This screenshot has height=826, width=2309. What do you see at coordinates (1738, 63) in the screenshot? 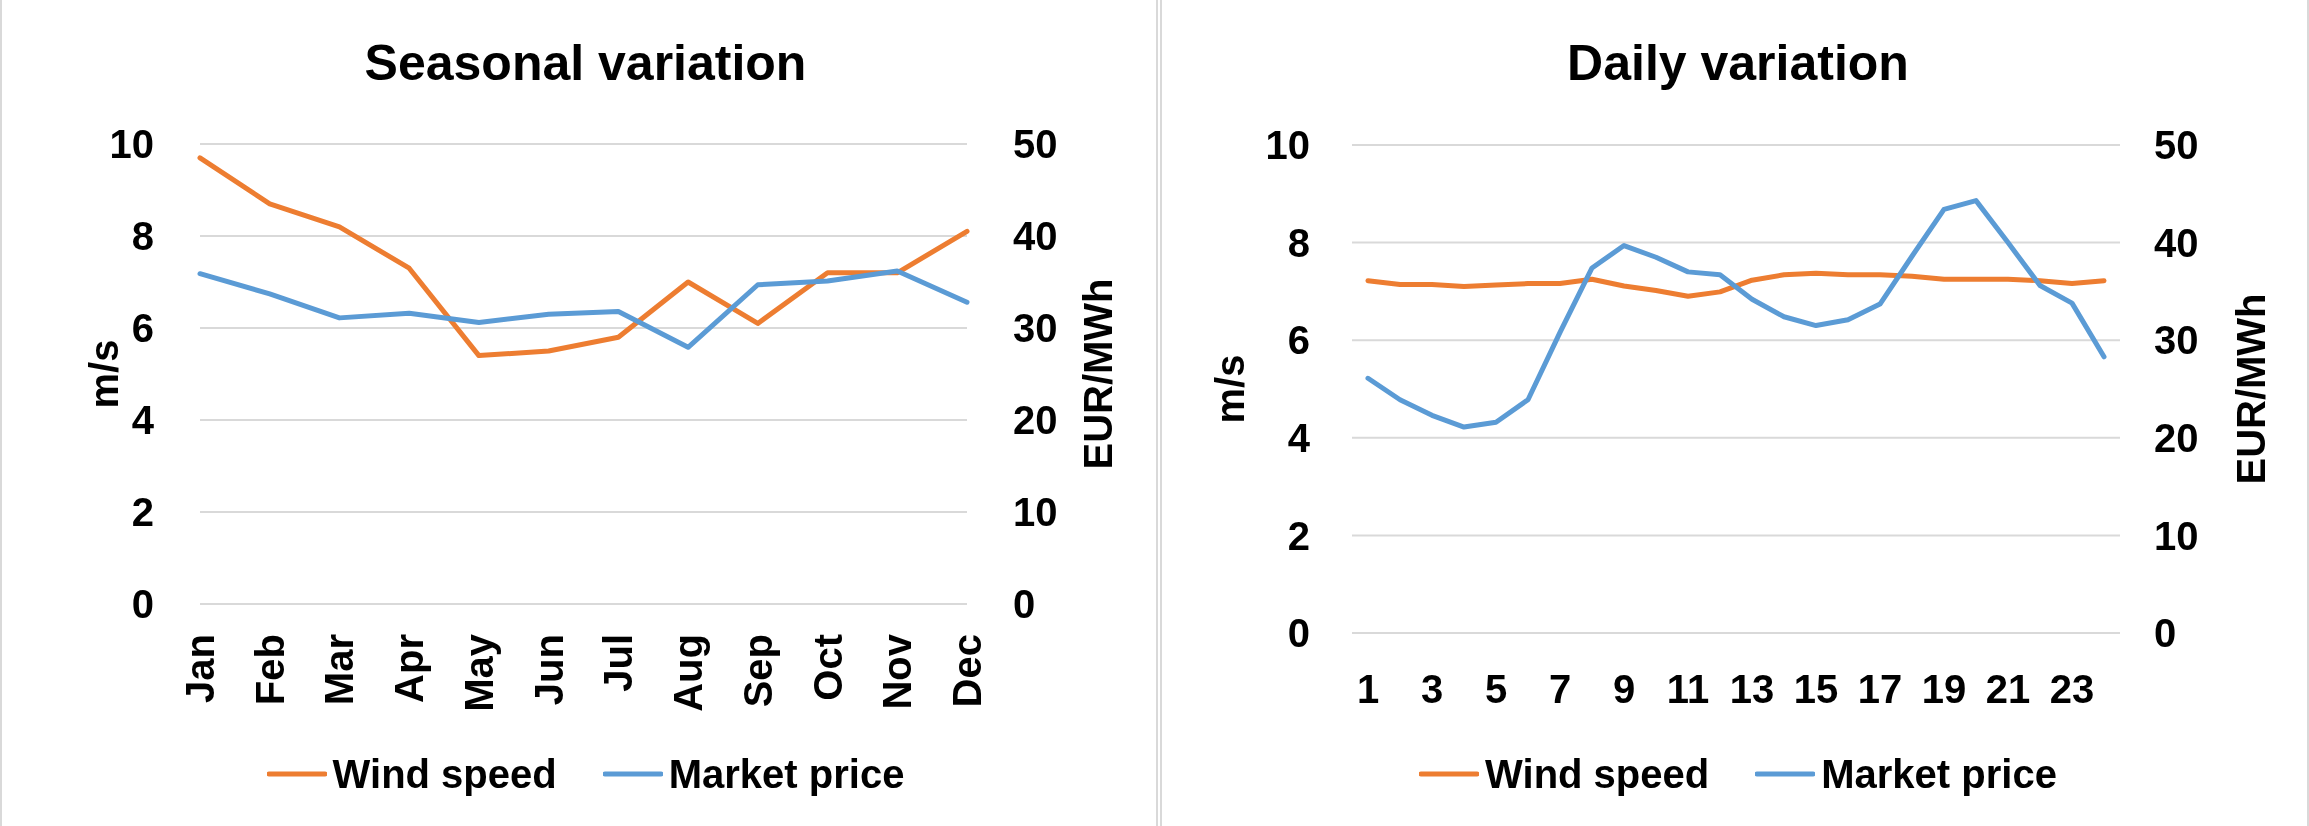
I see `chart-title: Daily variation` at bounding box center [1738, 63].